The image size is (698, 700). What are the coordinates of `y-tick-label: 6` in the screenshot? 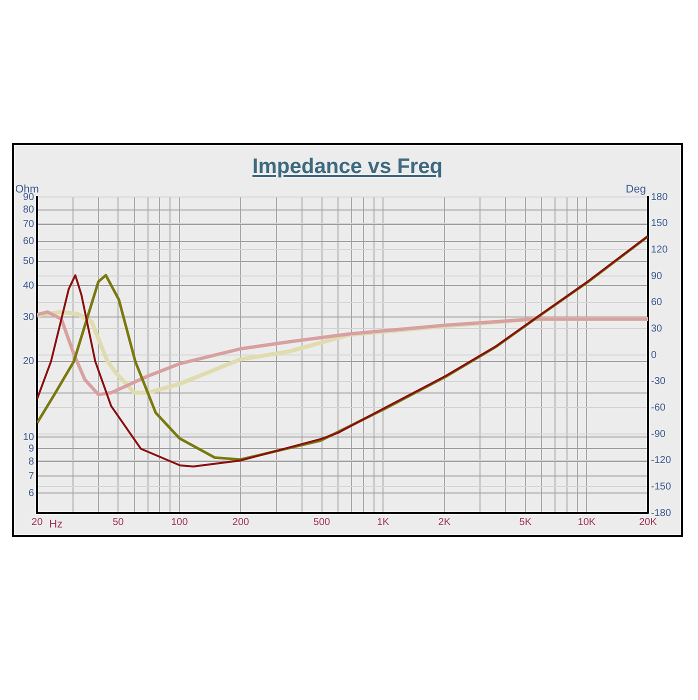 It's located at (31, 493).